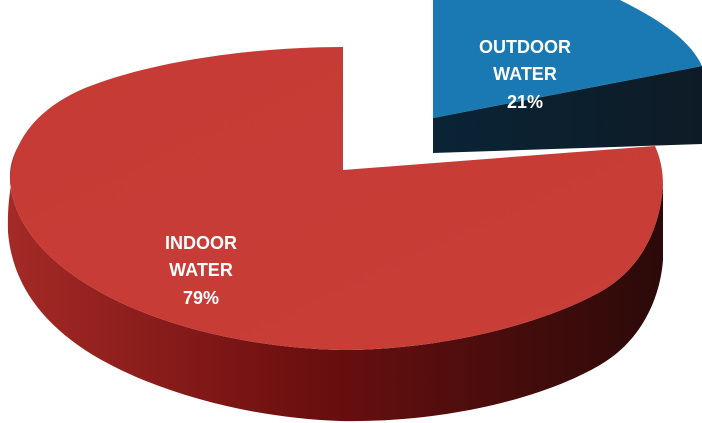  Describe the element at coordinates (567, 59) in the screenshot. I see `slice-outdoor` at that location.